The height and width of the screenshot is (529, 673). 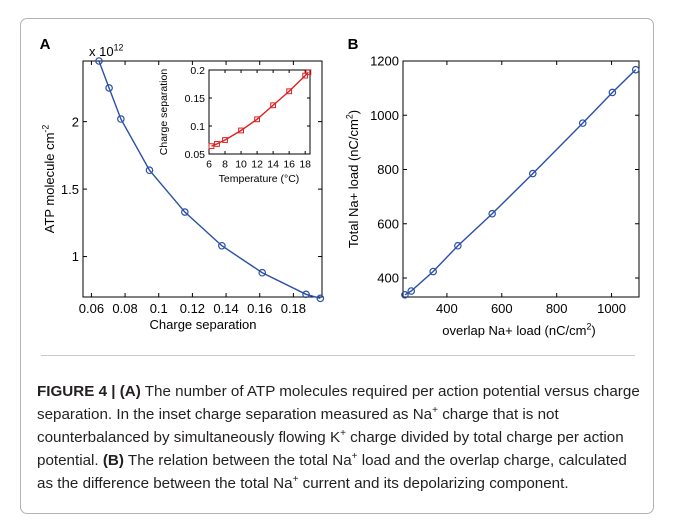 I want to click on inset-xtick-label: 16, so click(x=289, y=165).